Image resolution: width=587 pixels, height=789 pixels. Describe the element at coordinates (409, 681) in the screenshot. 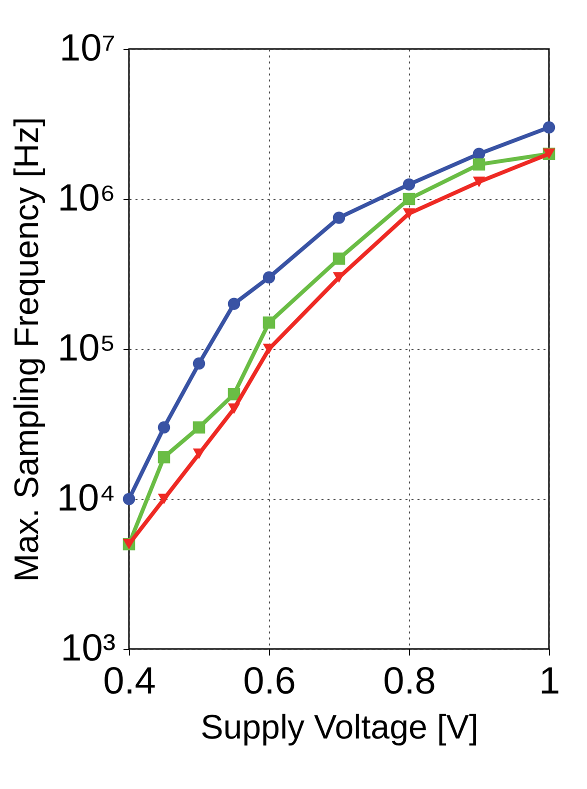

I see `x-tick-label: 0.8` at that location.